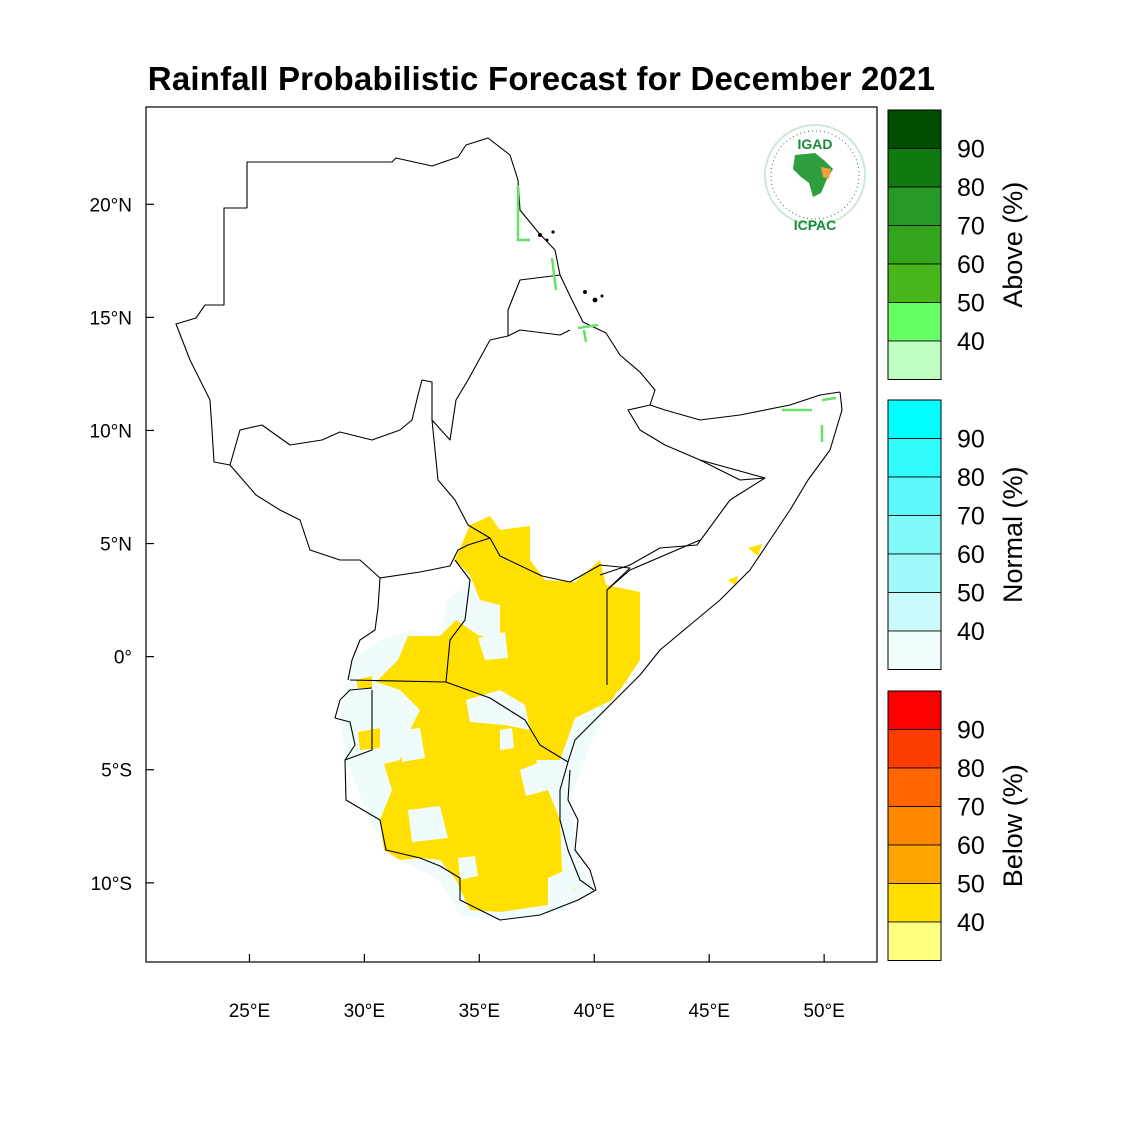 The image size is (1125, 1125). I want to click on logo-top-text: IGAD, so click(815, 144).